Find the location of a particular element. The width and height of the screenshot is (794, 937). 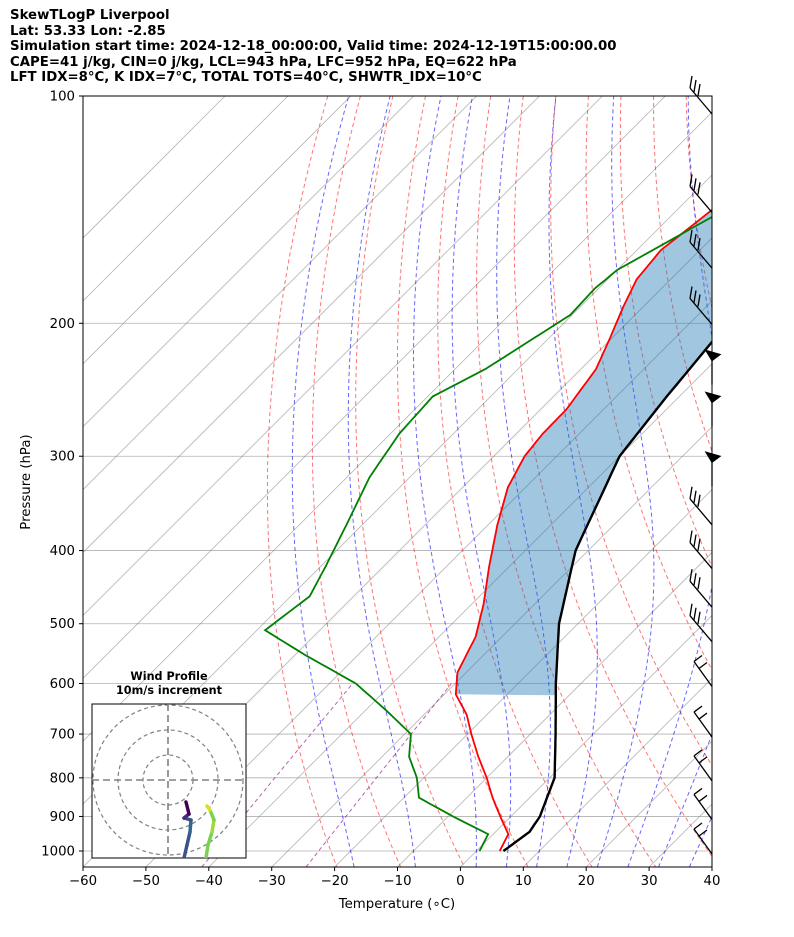

wind-profile-title: Wind Profile 10m/s increment is located at coordinates (169, 684).